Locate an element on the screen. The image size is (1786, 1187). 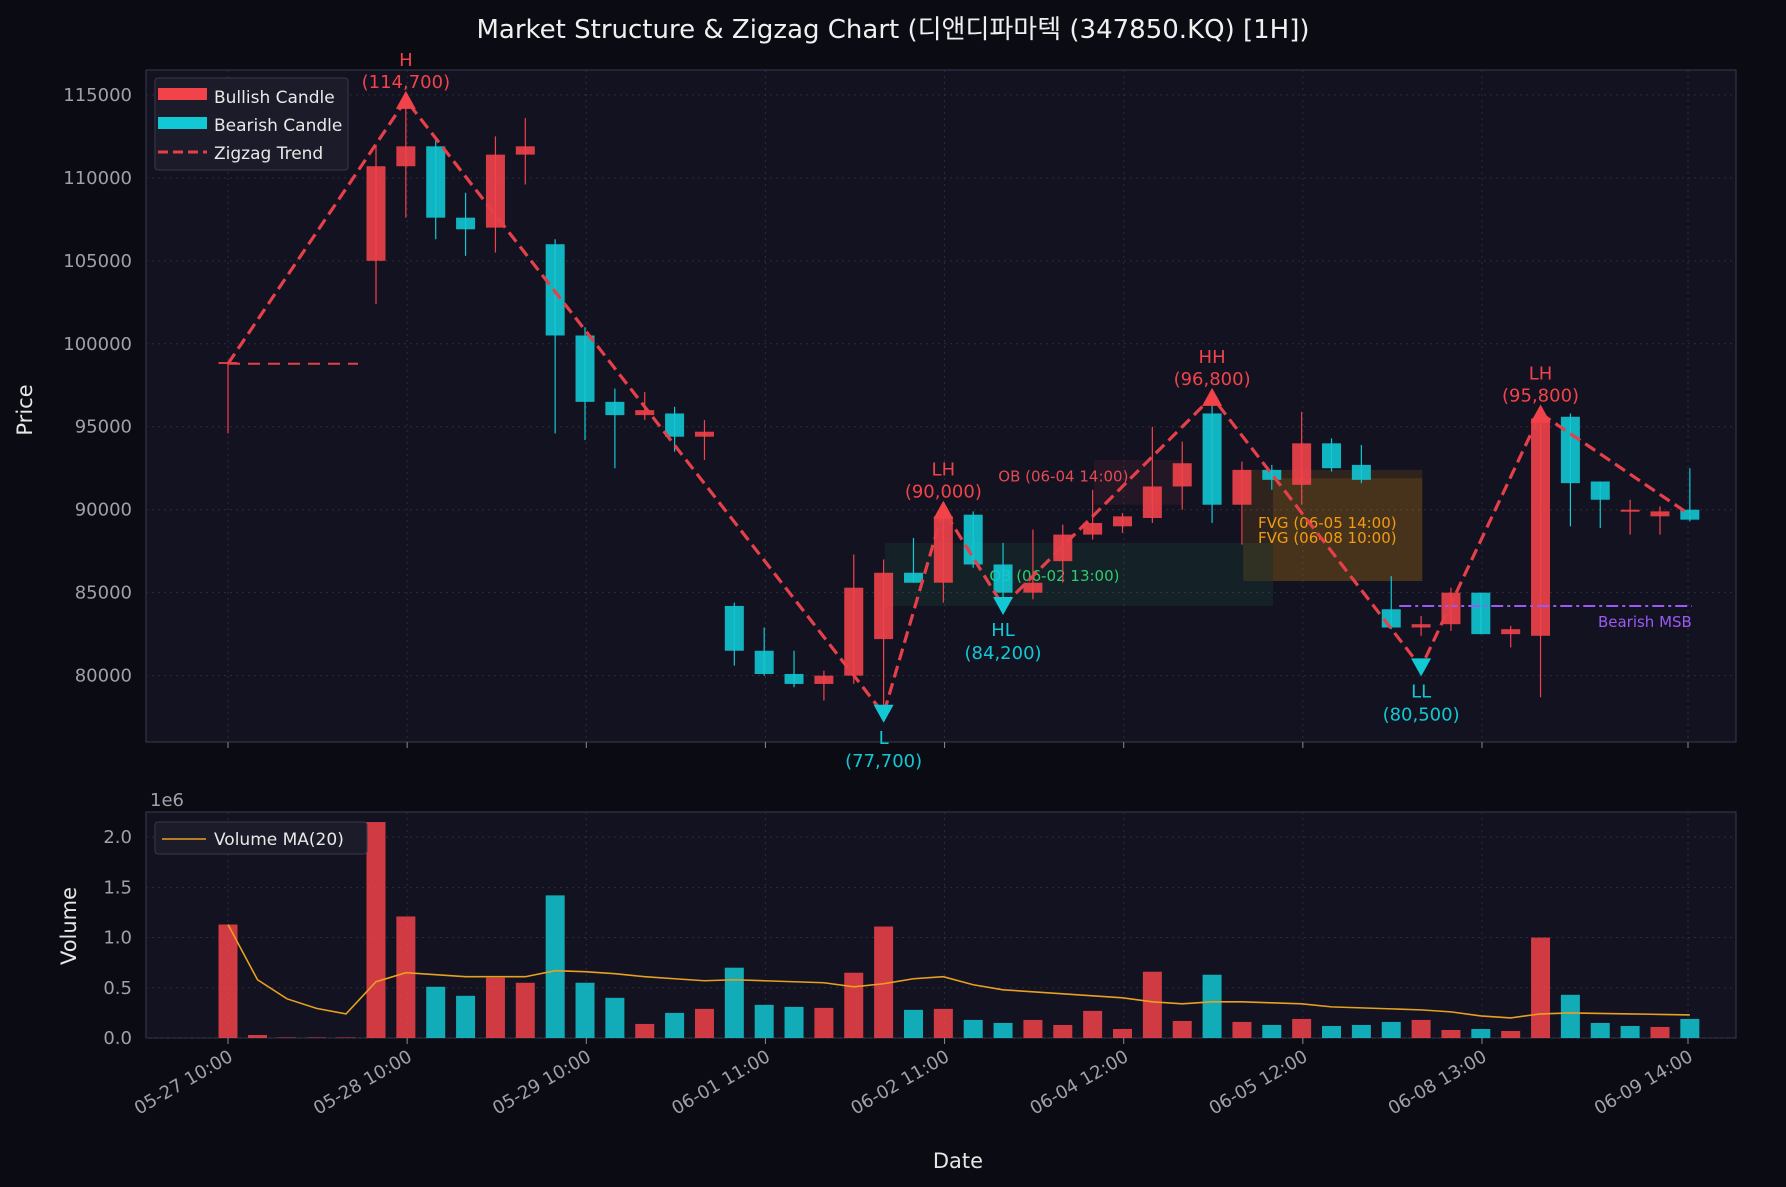
volume-legend-box is located at coordinates (261, 838).